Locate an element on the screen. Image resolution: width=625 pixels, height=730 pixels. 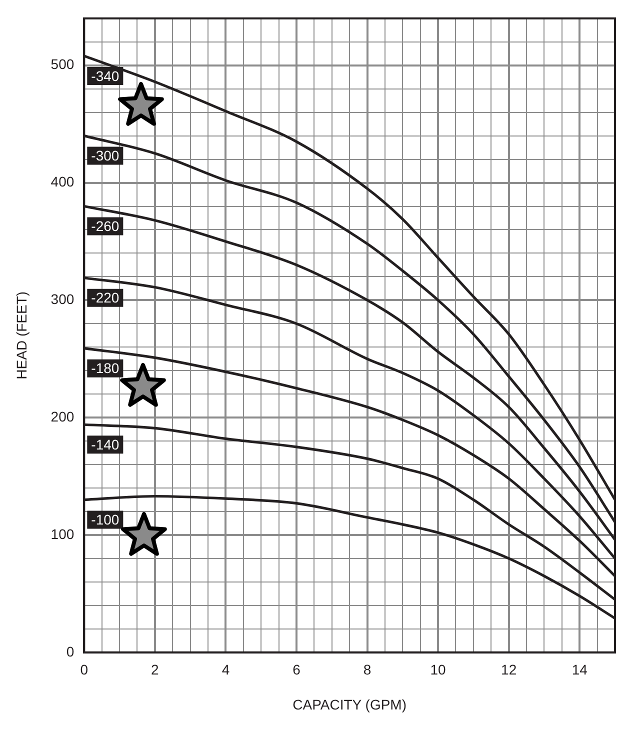
x-tick-label: 8 is located at coordinates (367, 670).